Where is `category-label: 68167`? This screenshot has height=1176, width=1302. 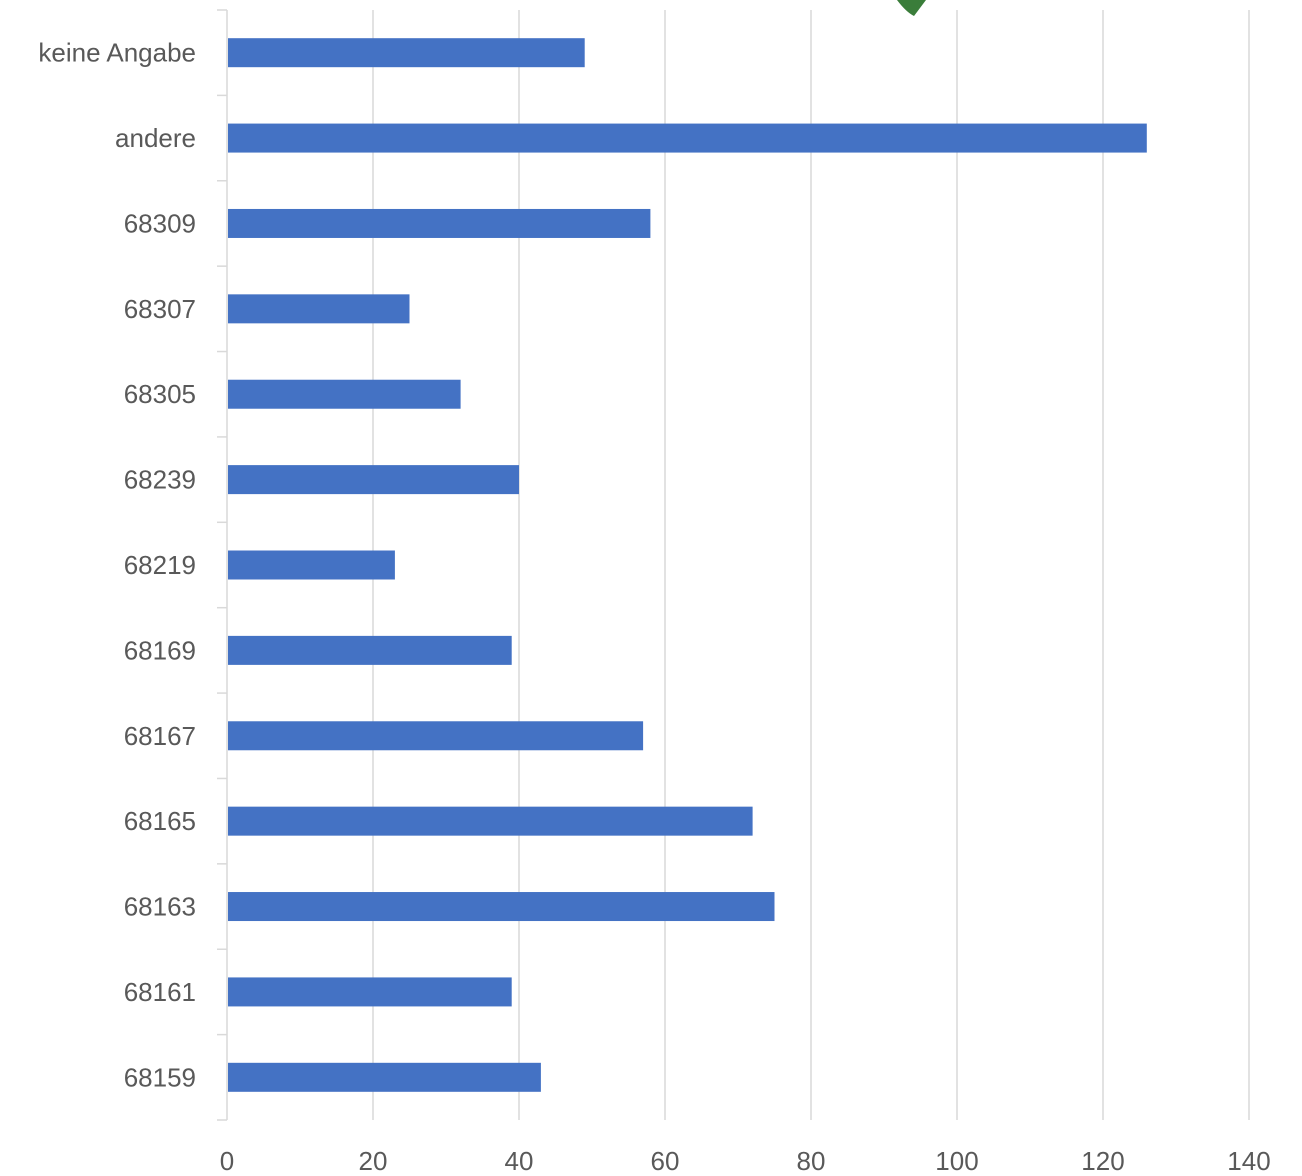 category-label: 68167 is located at coordinates (160, 736).